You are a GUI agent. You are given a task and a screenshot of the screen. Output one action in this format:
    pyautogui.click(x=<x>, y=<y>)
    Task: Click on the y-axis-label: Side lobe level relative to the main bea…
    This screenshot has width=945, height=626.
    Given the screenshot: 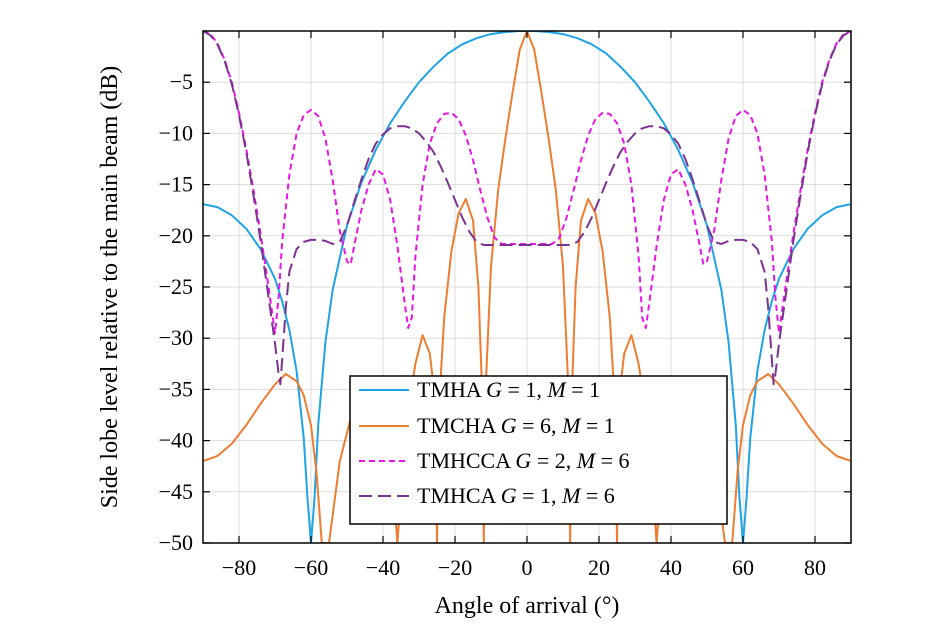 What is the action you would take?
    pyautogui.click(x=110, y=287)
    